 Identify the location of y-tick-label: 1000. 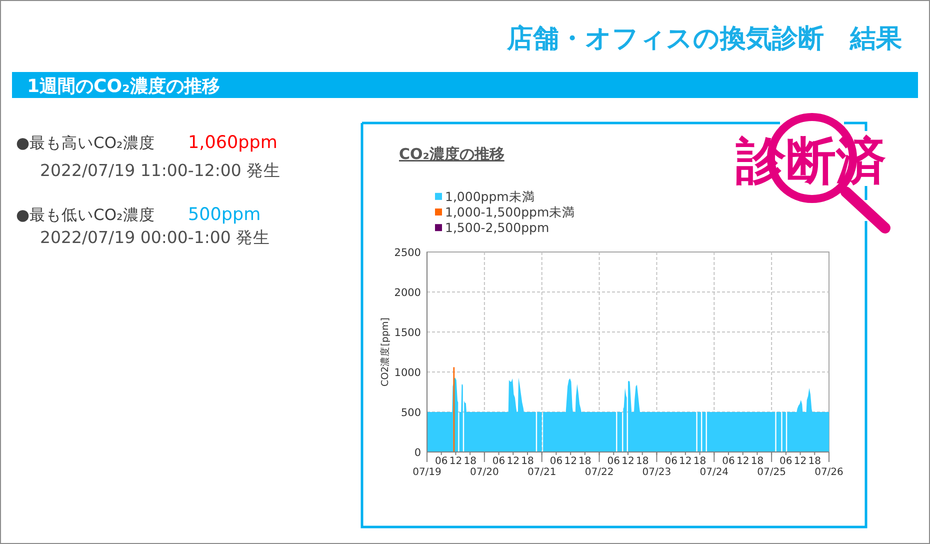
(407, 372).